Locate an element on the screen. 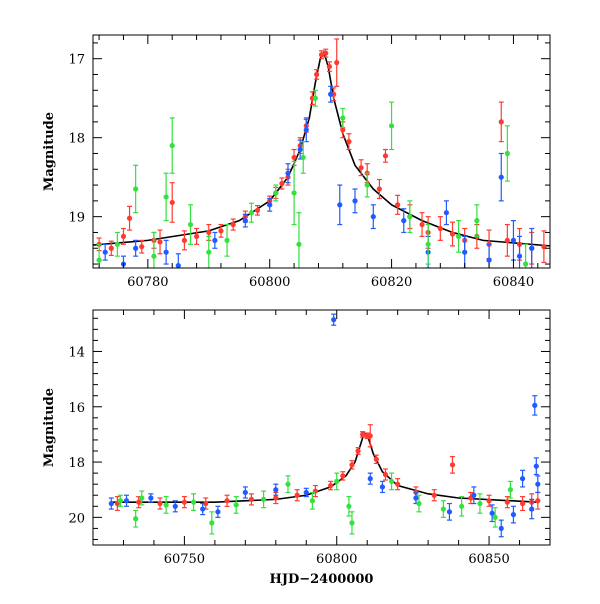 Image resolution: width=600 pixels, height=604 pixels. y-tick-label: 19 is located at coordinates (76, 218).